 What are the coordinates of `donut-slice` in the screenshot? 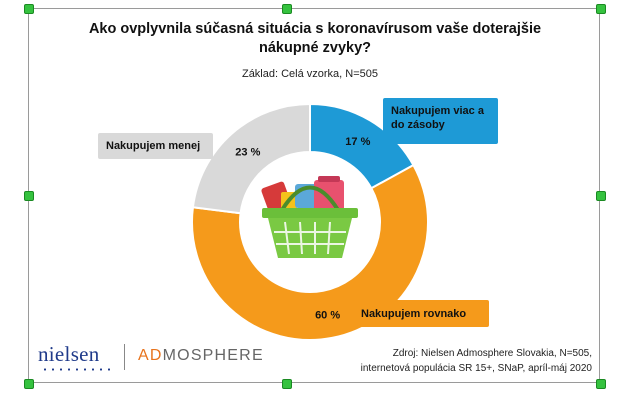 It's located at (251, 158).